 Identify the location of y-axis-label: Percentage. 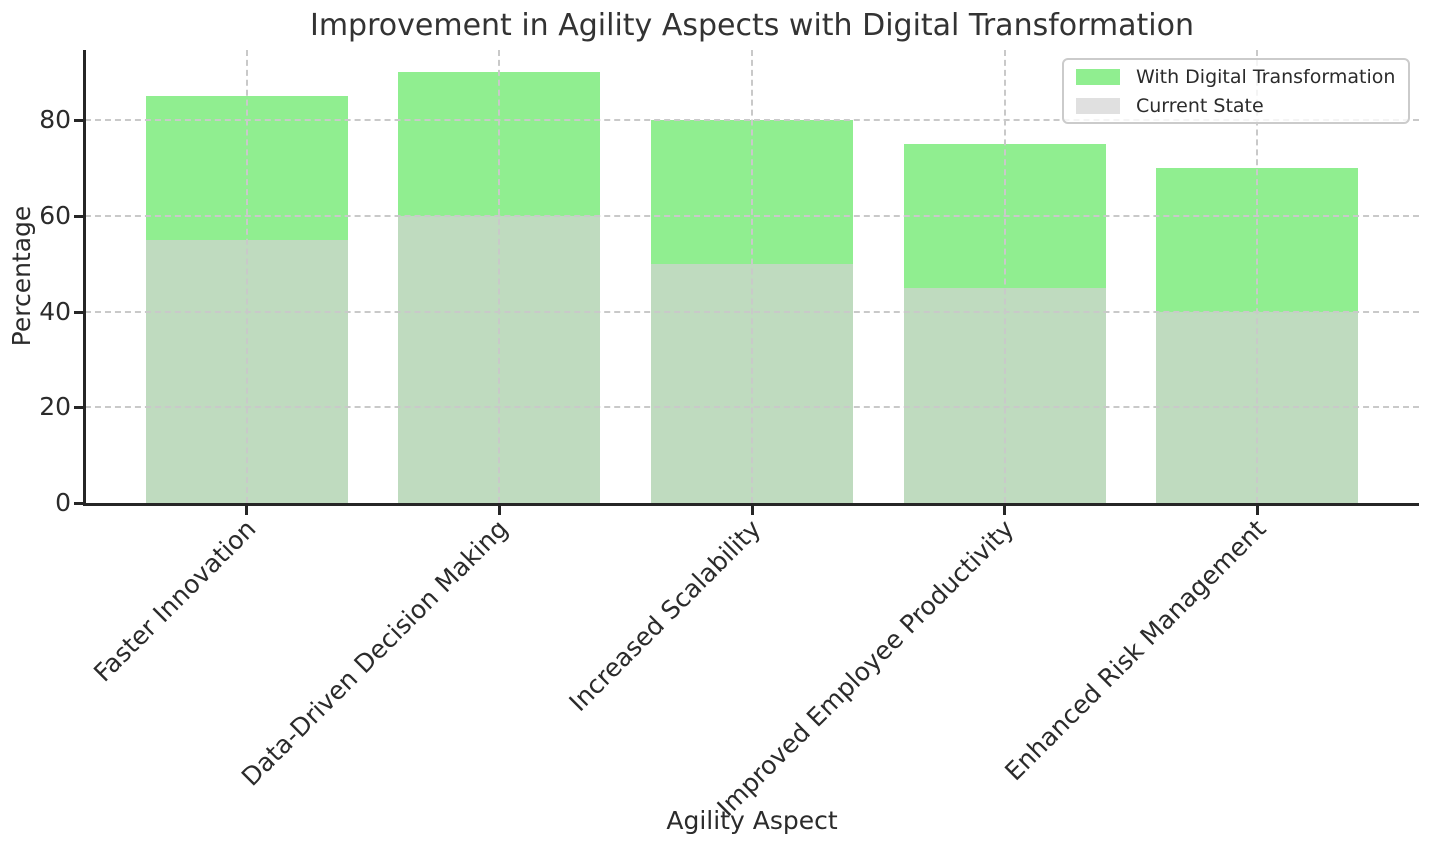
(21, 276).